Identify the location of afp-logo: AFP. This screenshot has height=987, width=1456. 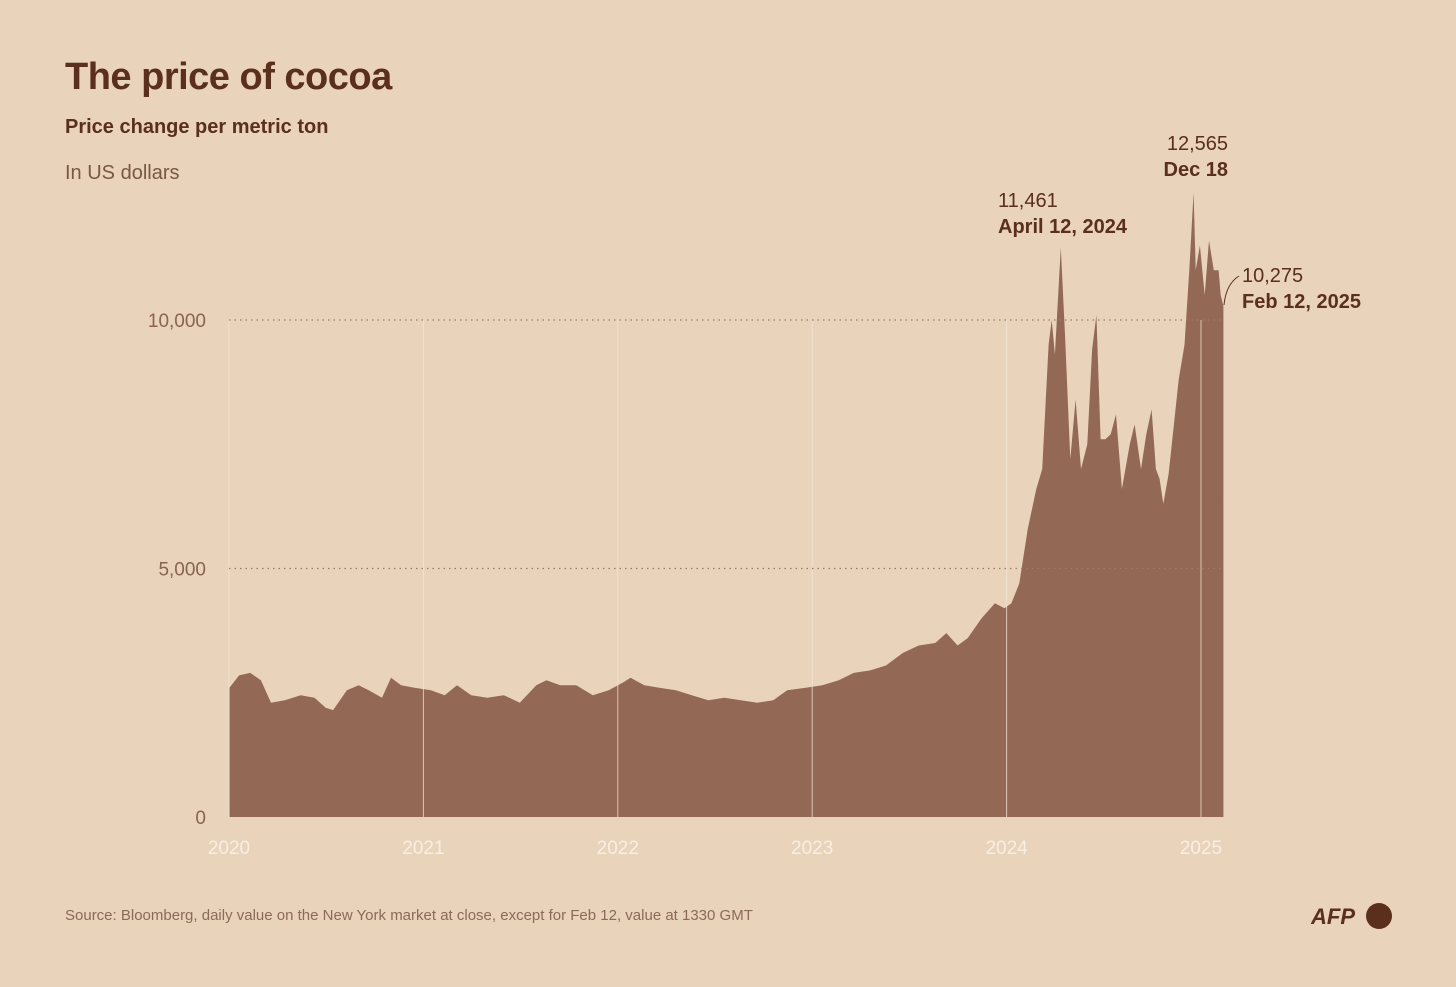
(1352, 918).